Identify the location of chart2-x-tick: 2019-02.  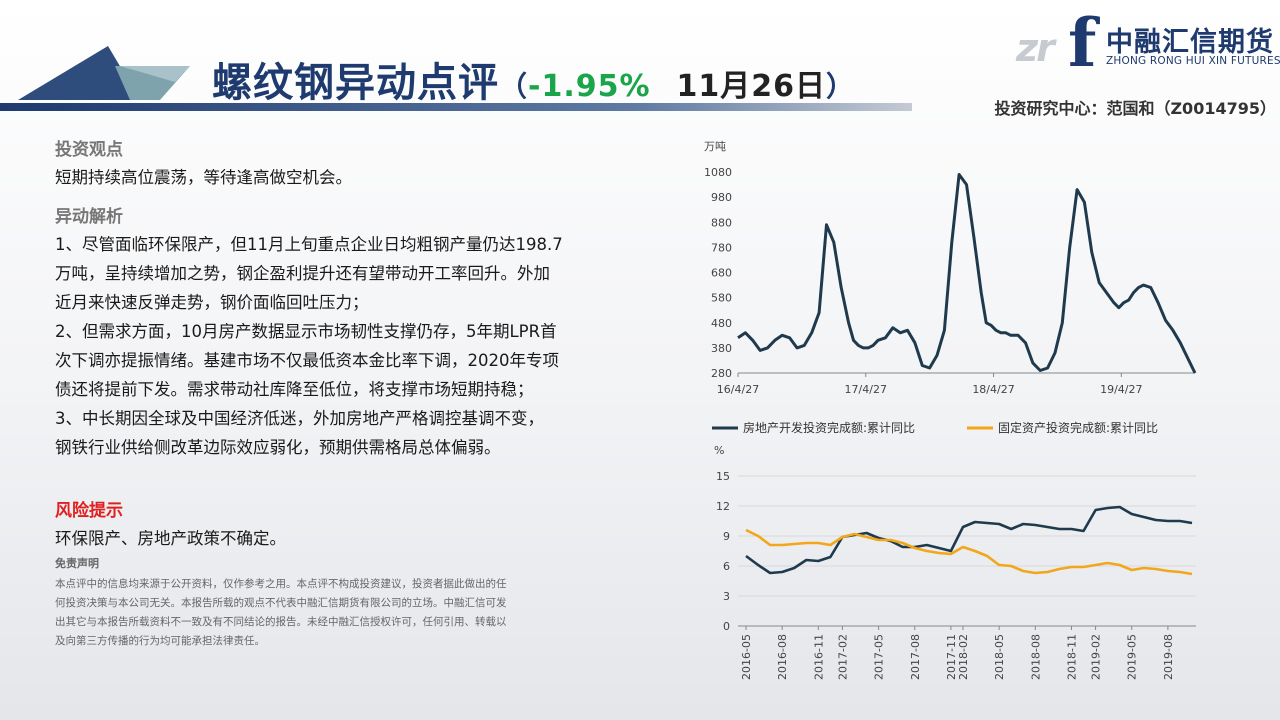
(1096, 657).